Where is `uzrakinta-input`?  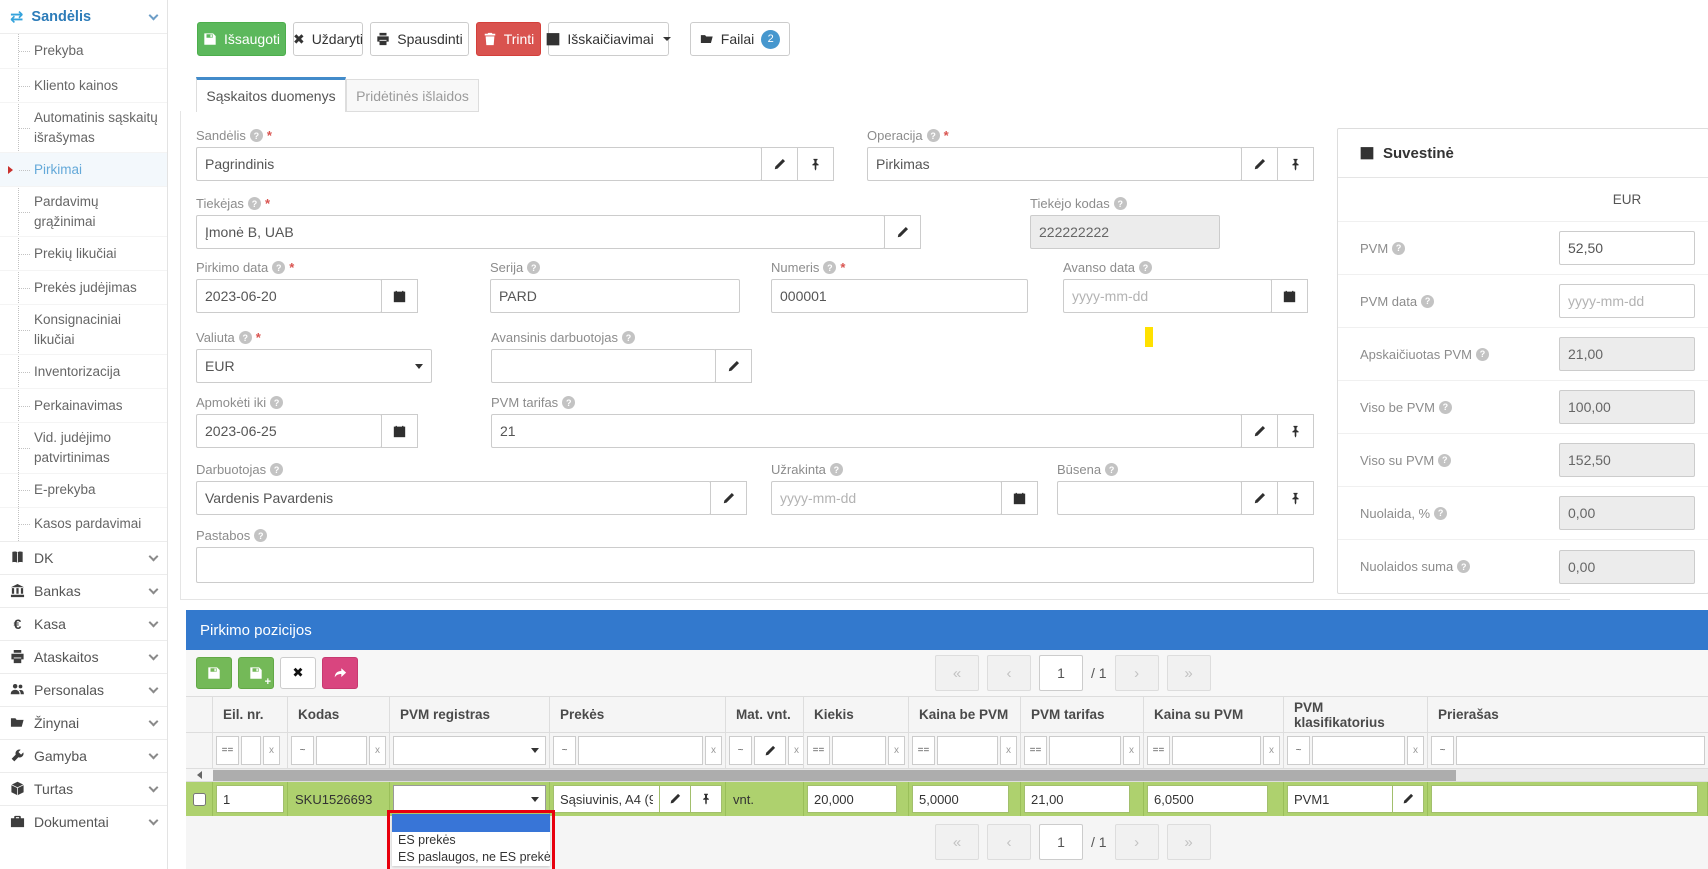 uzrakinta-input is located at coordinates (886, 498).